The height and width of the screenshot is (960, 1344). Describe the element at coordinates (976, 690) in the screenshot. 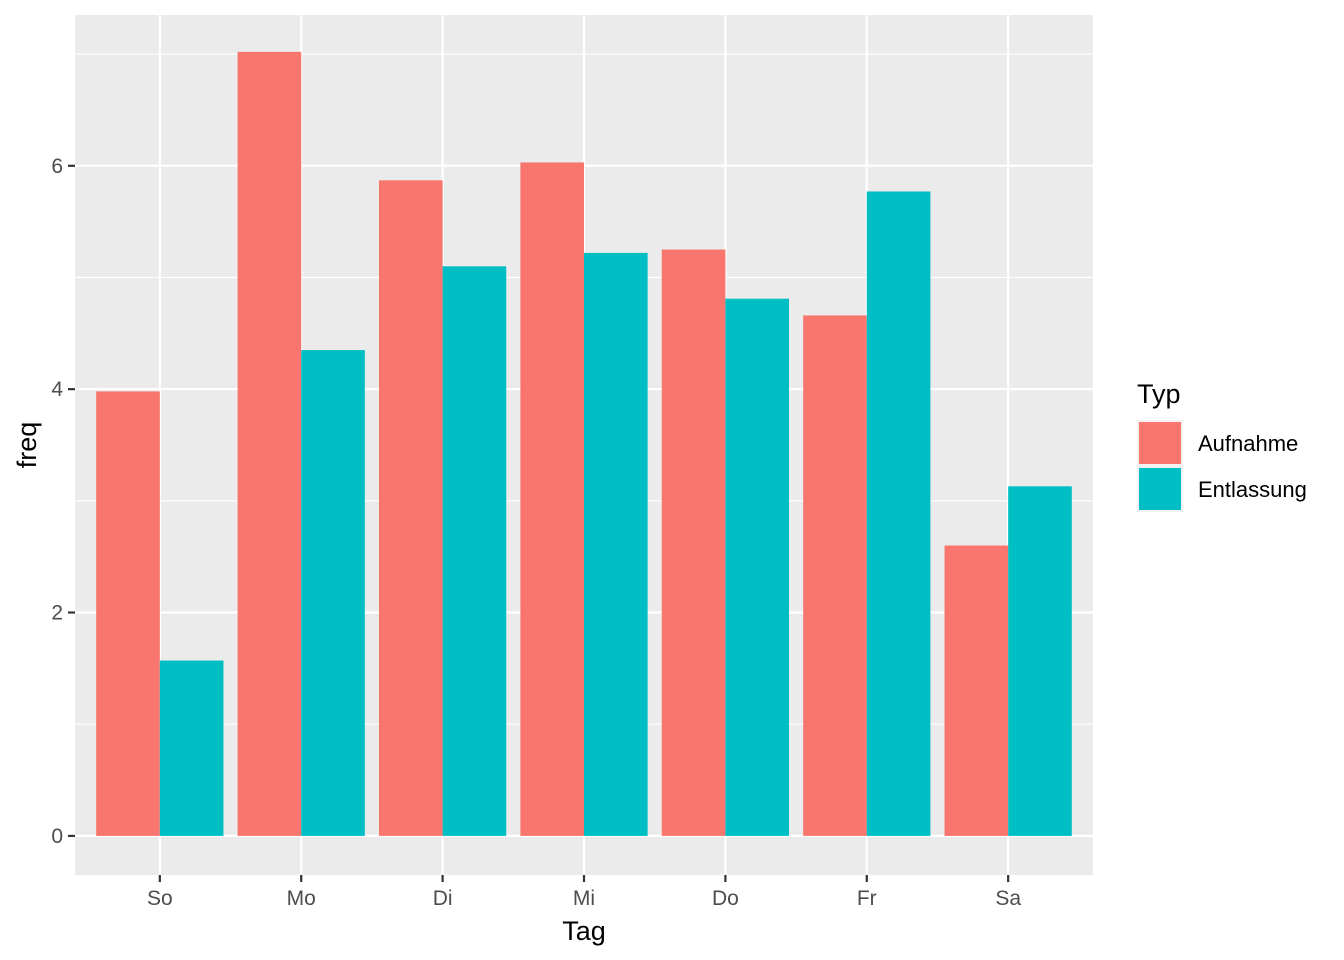

I see `bar-aufnahme-sa` at that location.